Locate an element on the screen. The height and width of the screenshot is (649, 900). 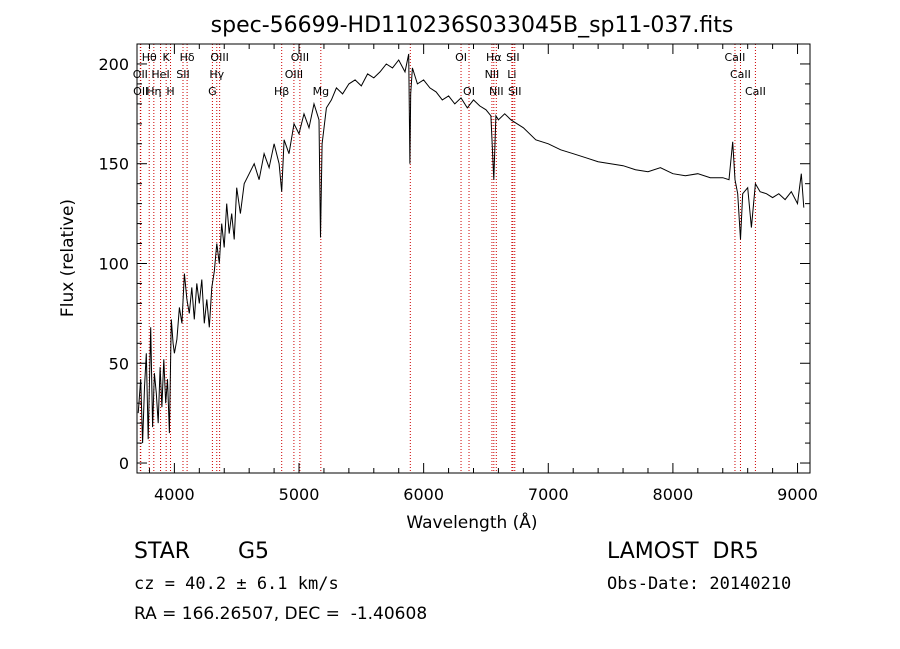
spectral-line-label: Hη is located at coordinates (153, 91).